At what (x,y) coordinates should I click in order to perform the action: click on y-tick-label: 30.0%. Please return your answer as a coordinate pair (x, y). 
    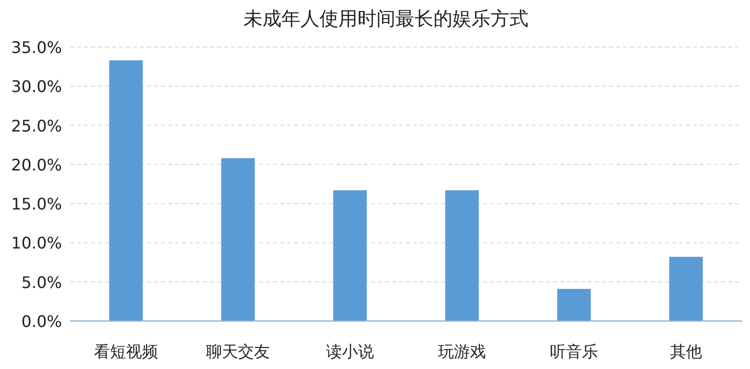
    Looking at the image, I should click on (36, 86).